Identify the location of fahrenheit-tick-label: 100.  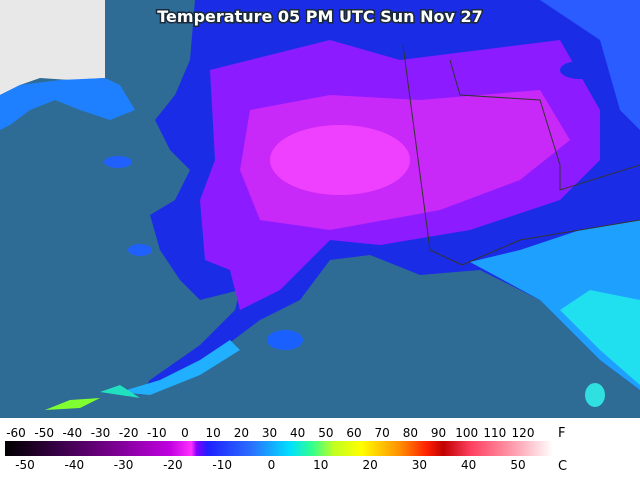
(466, 433).